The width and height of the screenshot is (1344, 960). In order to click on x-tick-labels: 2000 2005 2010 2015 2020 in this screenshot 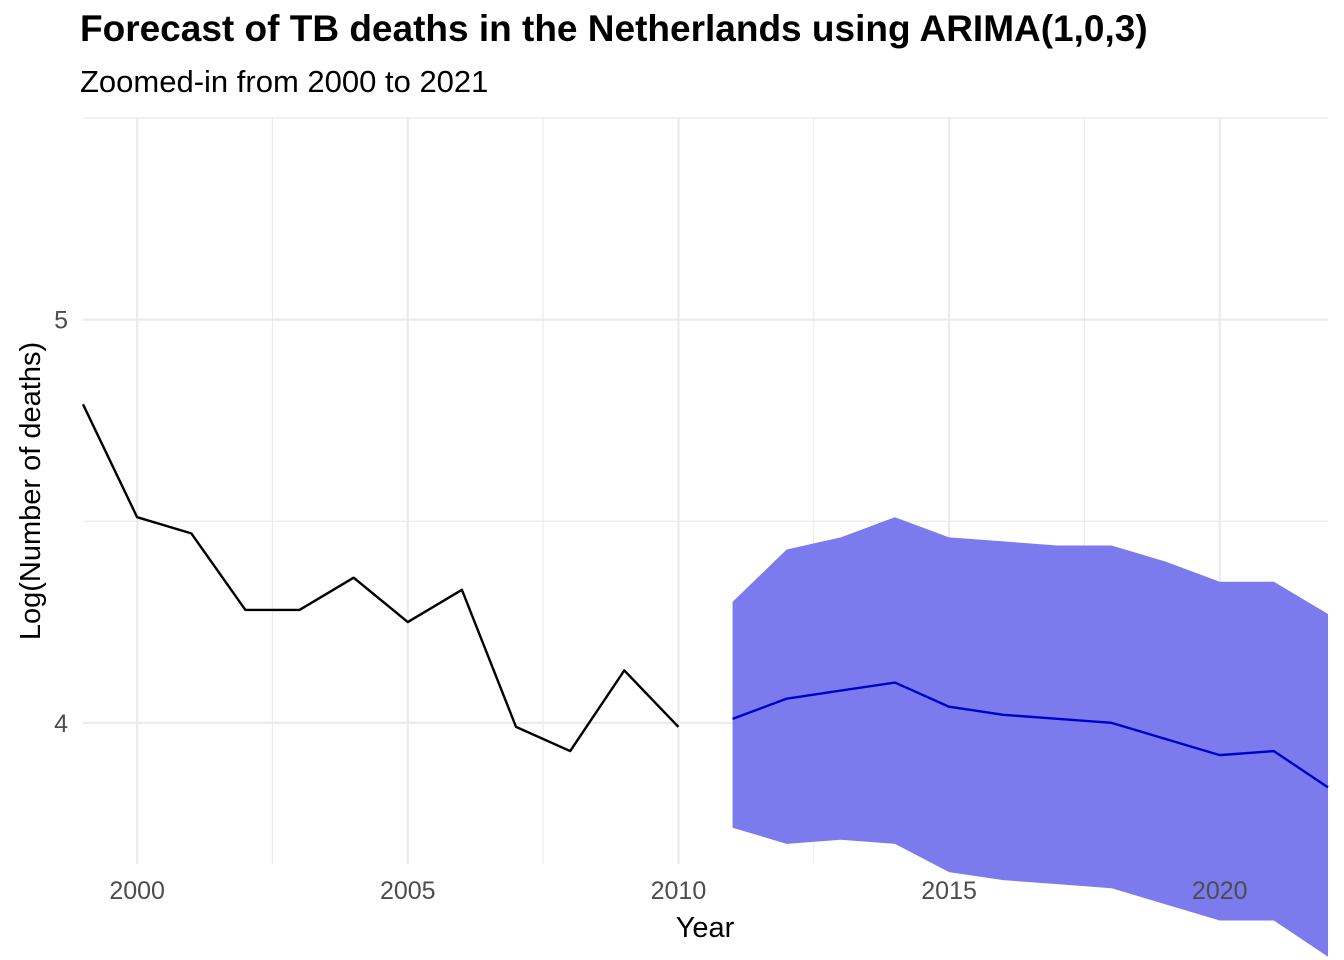, I will do `click(678, 891)`.